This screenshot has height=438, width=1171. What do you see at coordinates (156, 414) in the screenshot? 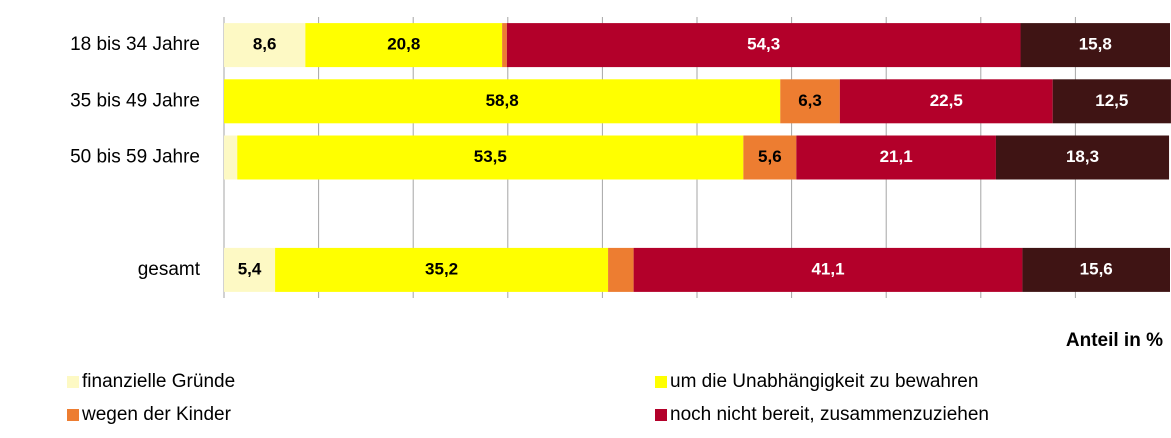
I see `legend-label: wegen der Kinder` at bounding box center [156, 414].